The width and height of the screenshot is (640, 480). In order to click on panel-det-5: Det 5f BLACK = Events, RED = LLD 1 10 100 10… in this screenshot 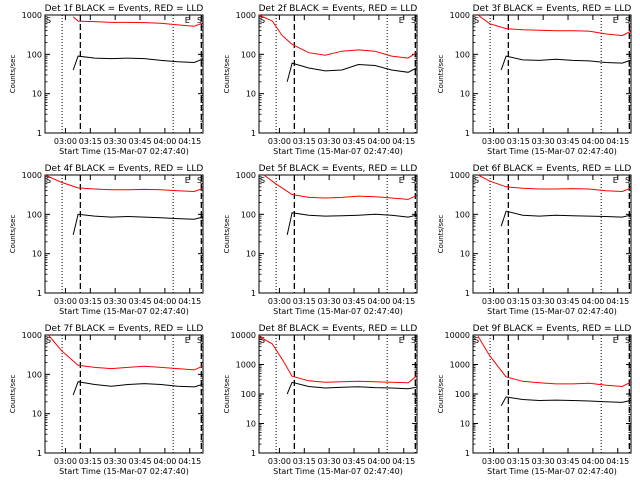, I will do `click(320, 240)`.